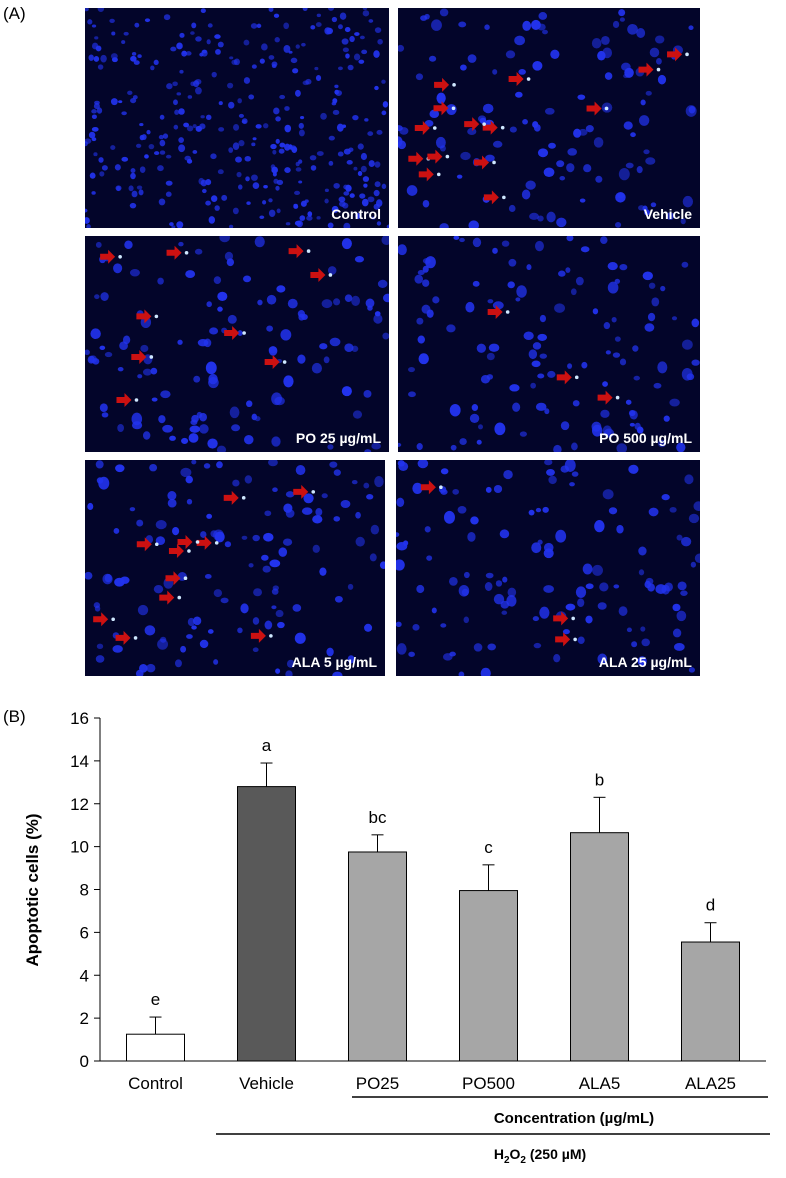 This screenshot has height=1178, width=786. I want to click on bar, so click(599, 947).